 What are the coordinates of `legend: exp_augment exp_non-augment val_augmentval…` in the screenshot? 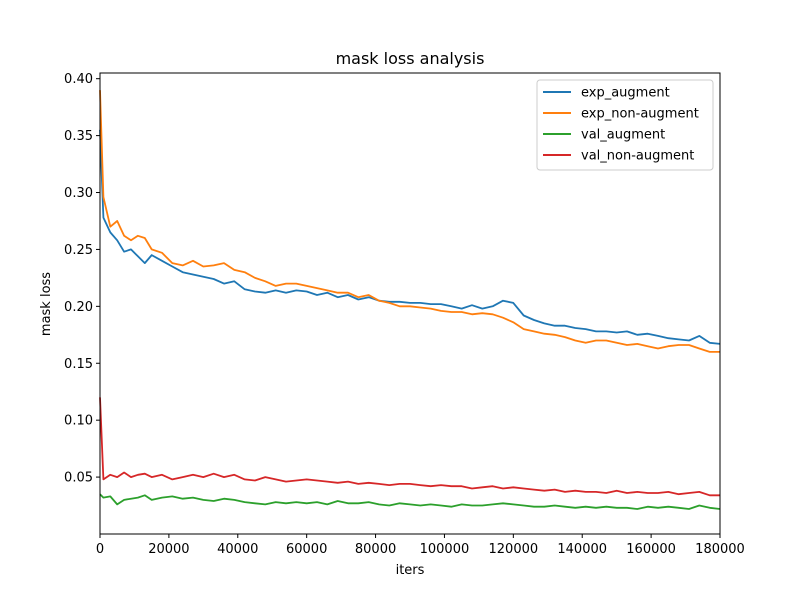 It's located at (625, 125).